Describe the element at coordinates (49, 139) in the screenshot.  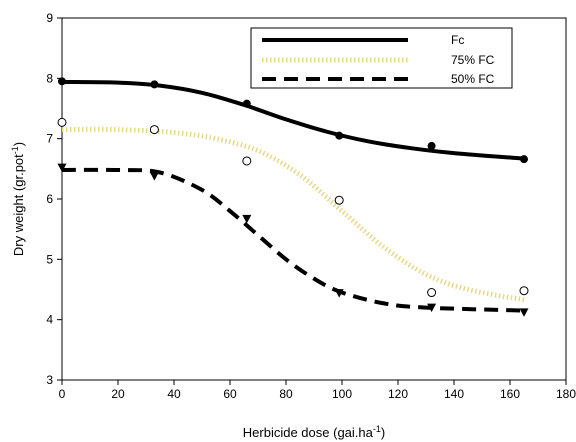
I see `y-tick-label: 7` at that location.